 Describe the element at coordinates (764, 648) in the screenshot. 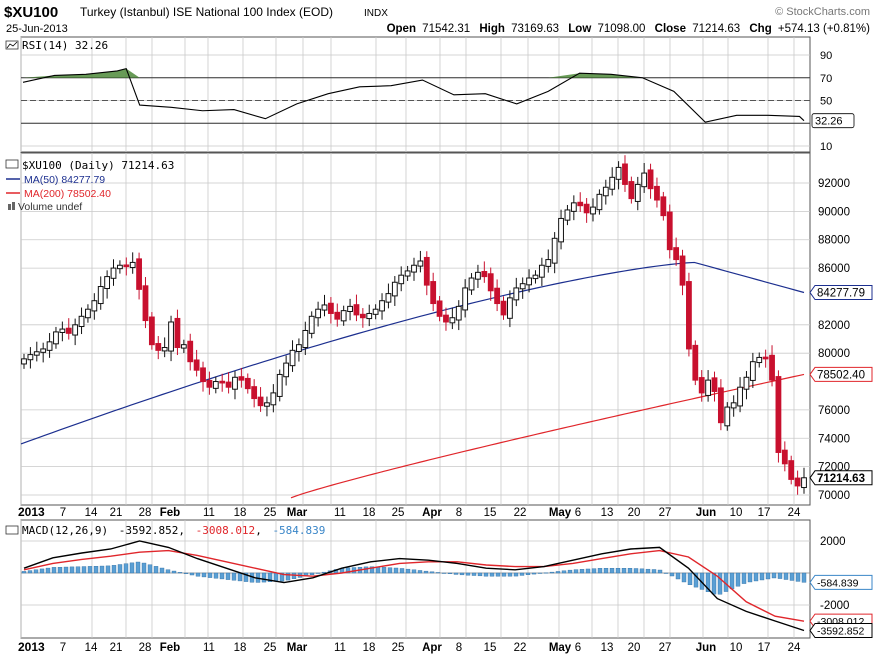

I see `x-tick-label: 17` at that location.